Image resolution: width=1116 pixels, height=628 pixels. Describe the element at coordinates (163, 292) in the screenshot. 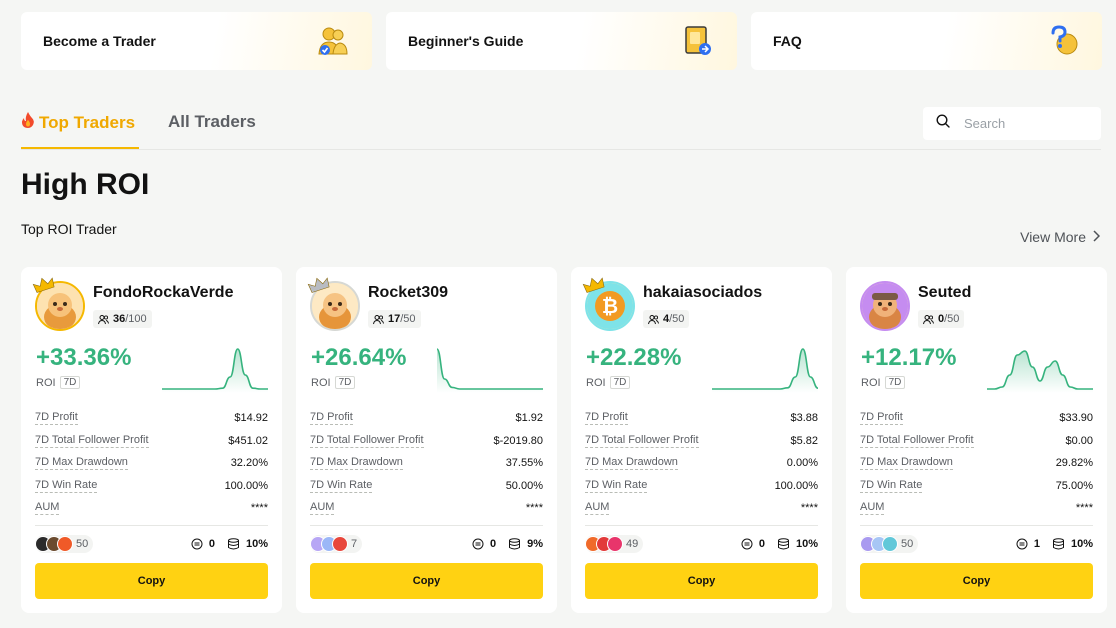

I see `trader-name: FondoRockaVerde` at that location.